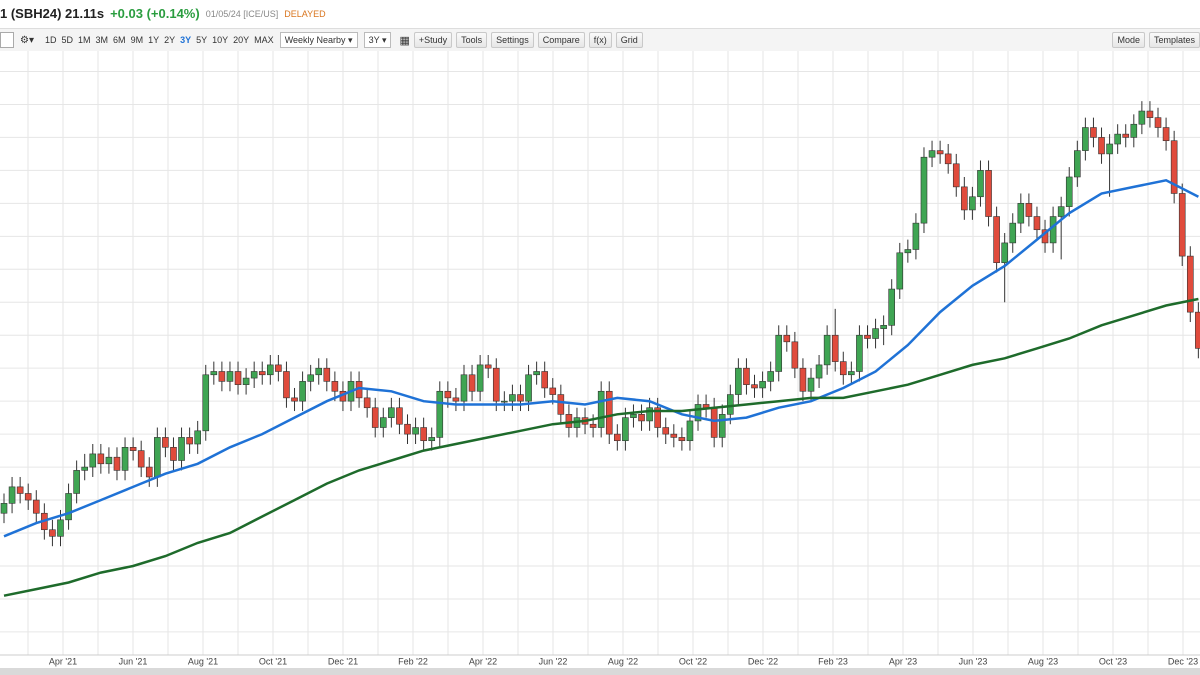 This screenshot has height=675, width=1200. Describe the element at coordinates (1128, 40) in the screenshot. I see `tool-button: Mode` at that location.